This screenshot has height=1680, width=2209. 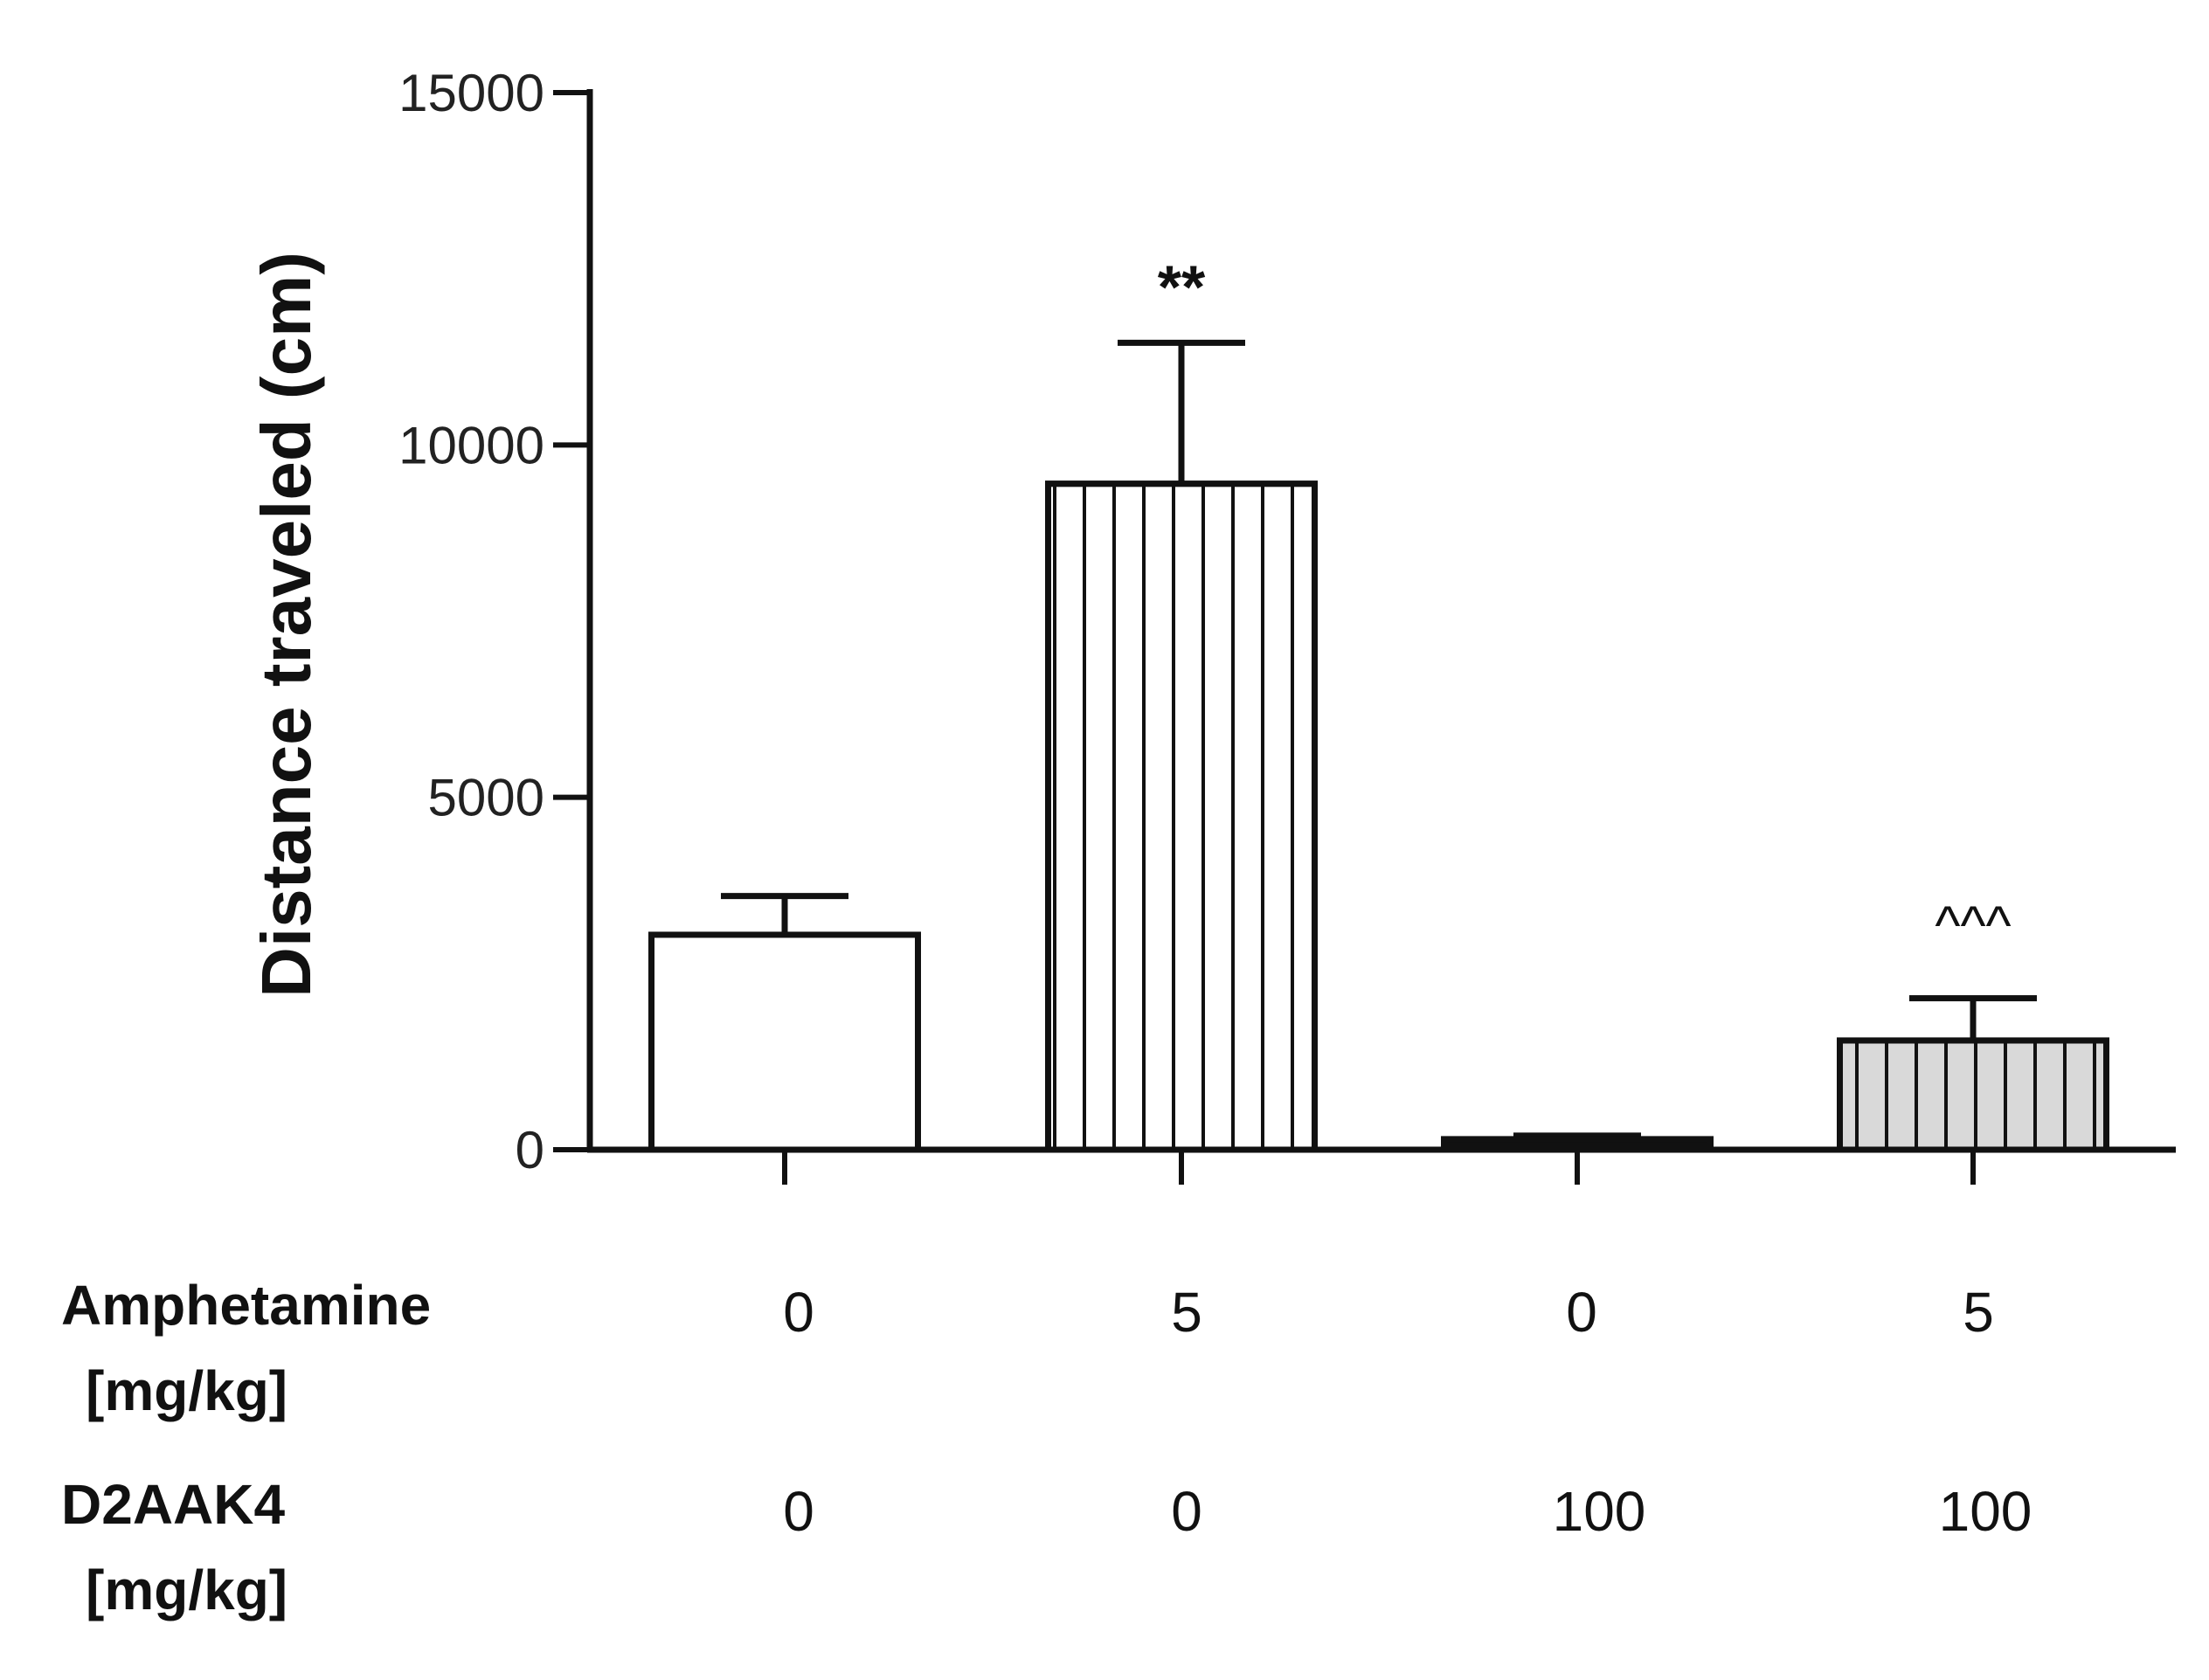 I want to click on significance-mark: ^^^, so click(x=1973, y=926).